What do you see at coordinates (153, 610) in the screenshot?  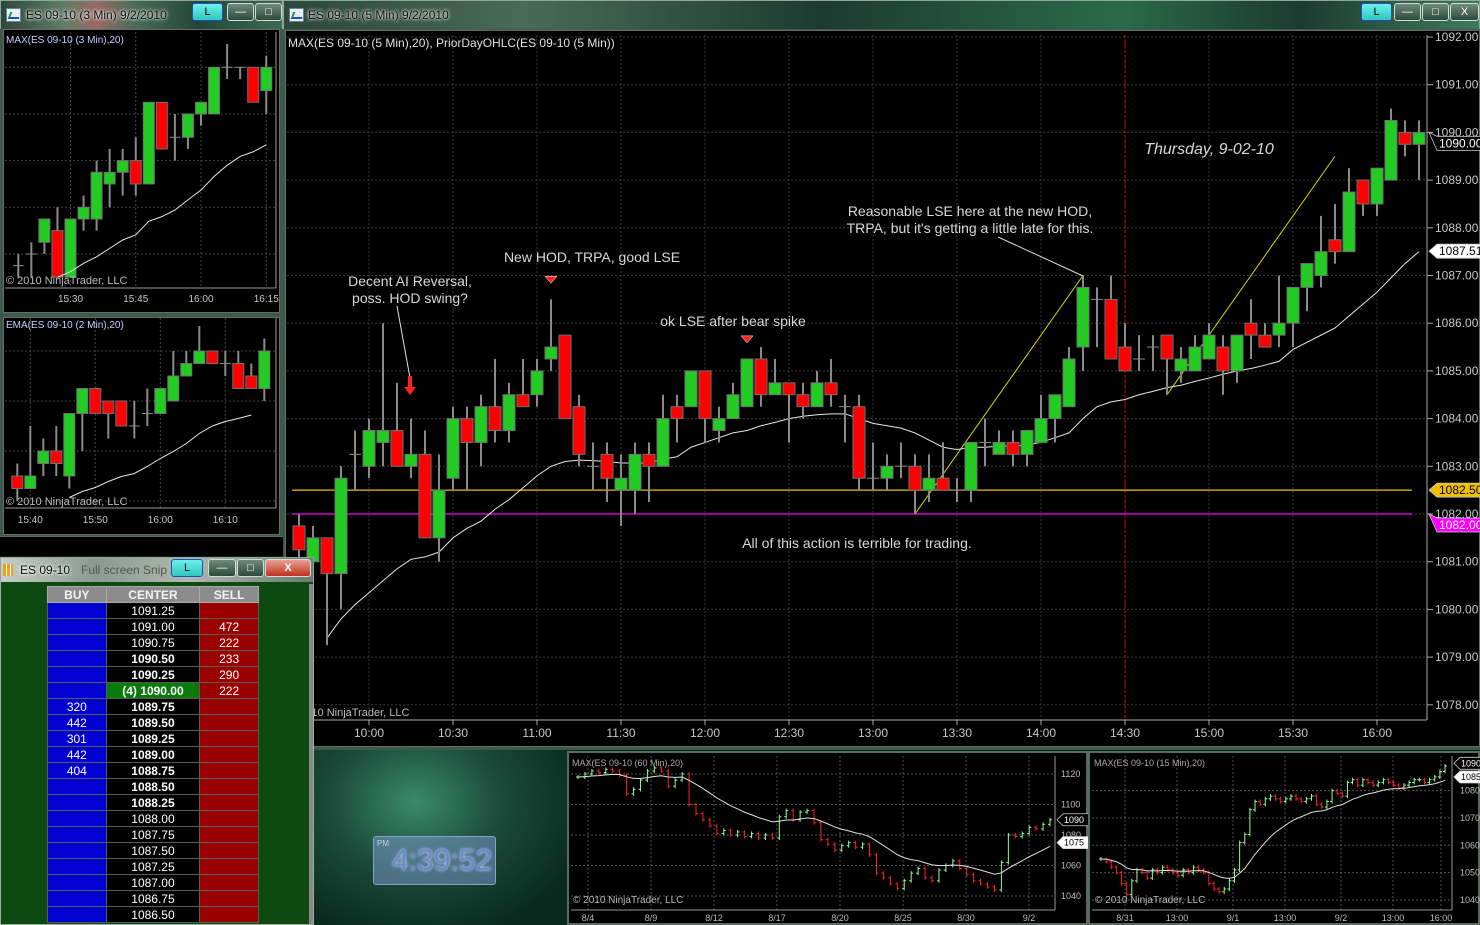 I see `price-cell: 1091.25` at bounding box center [153, 610].